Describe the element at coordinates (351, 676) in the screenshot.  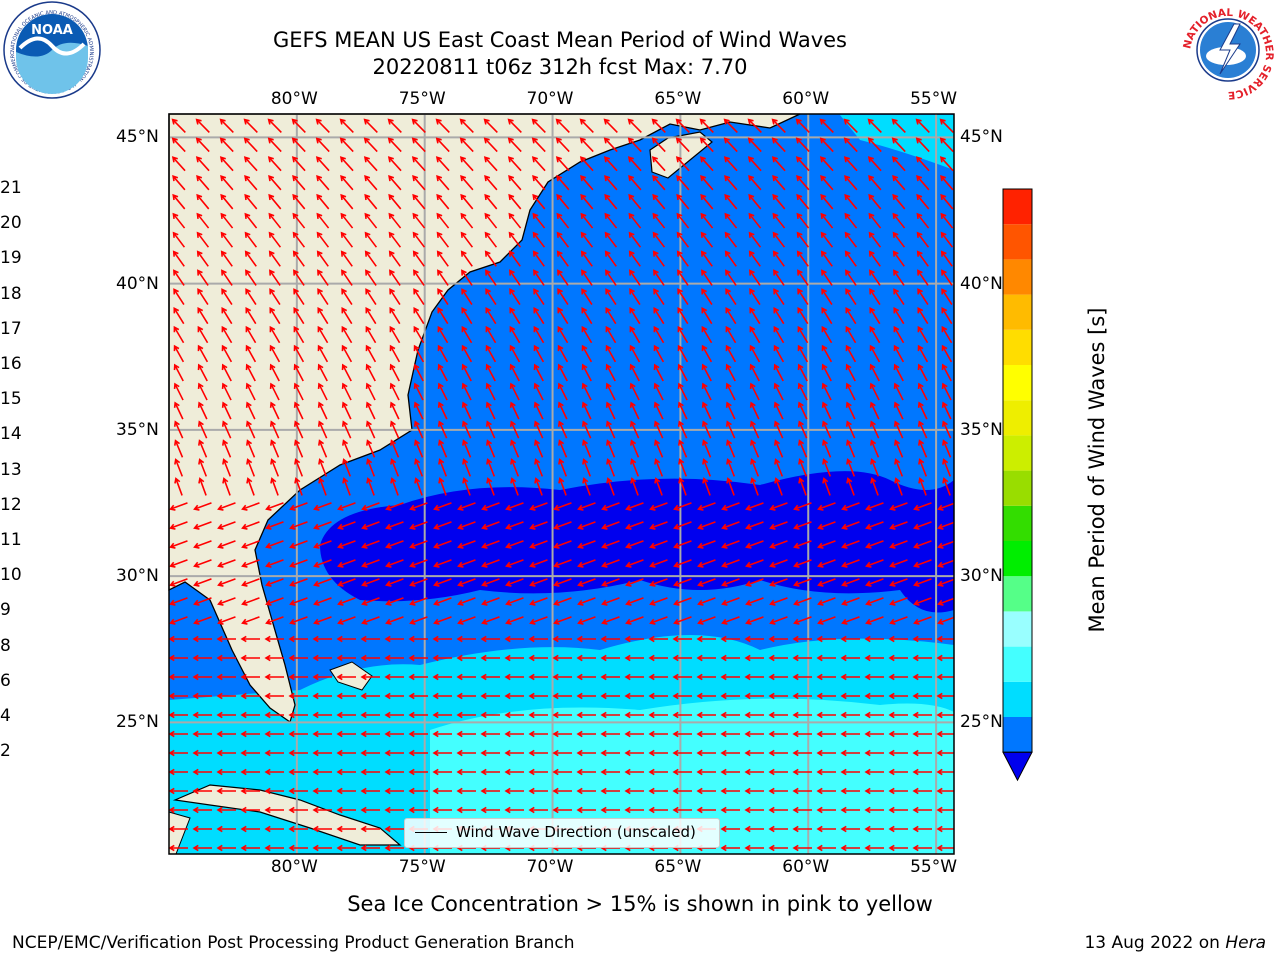
I see `land-bahamas` at that location.